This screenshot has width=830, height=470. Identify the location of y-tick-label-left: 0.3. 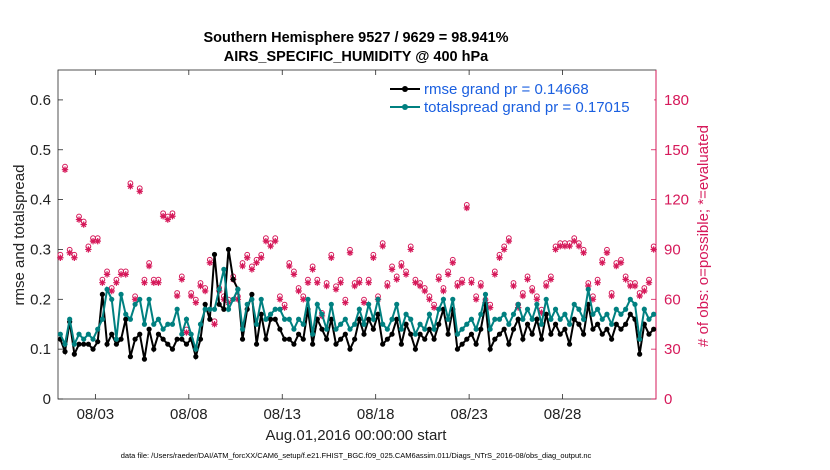
(40, 249).